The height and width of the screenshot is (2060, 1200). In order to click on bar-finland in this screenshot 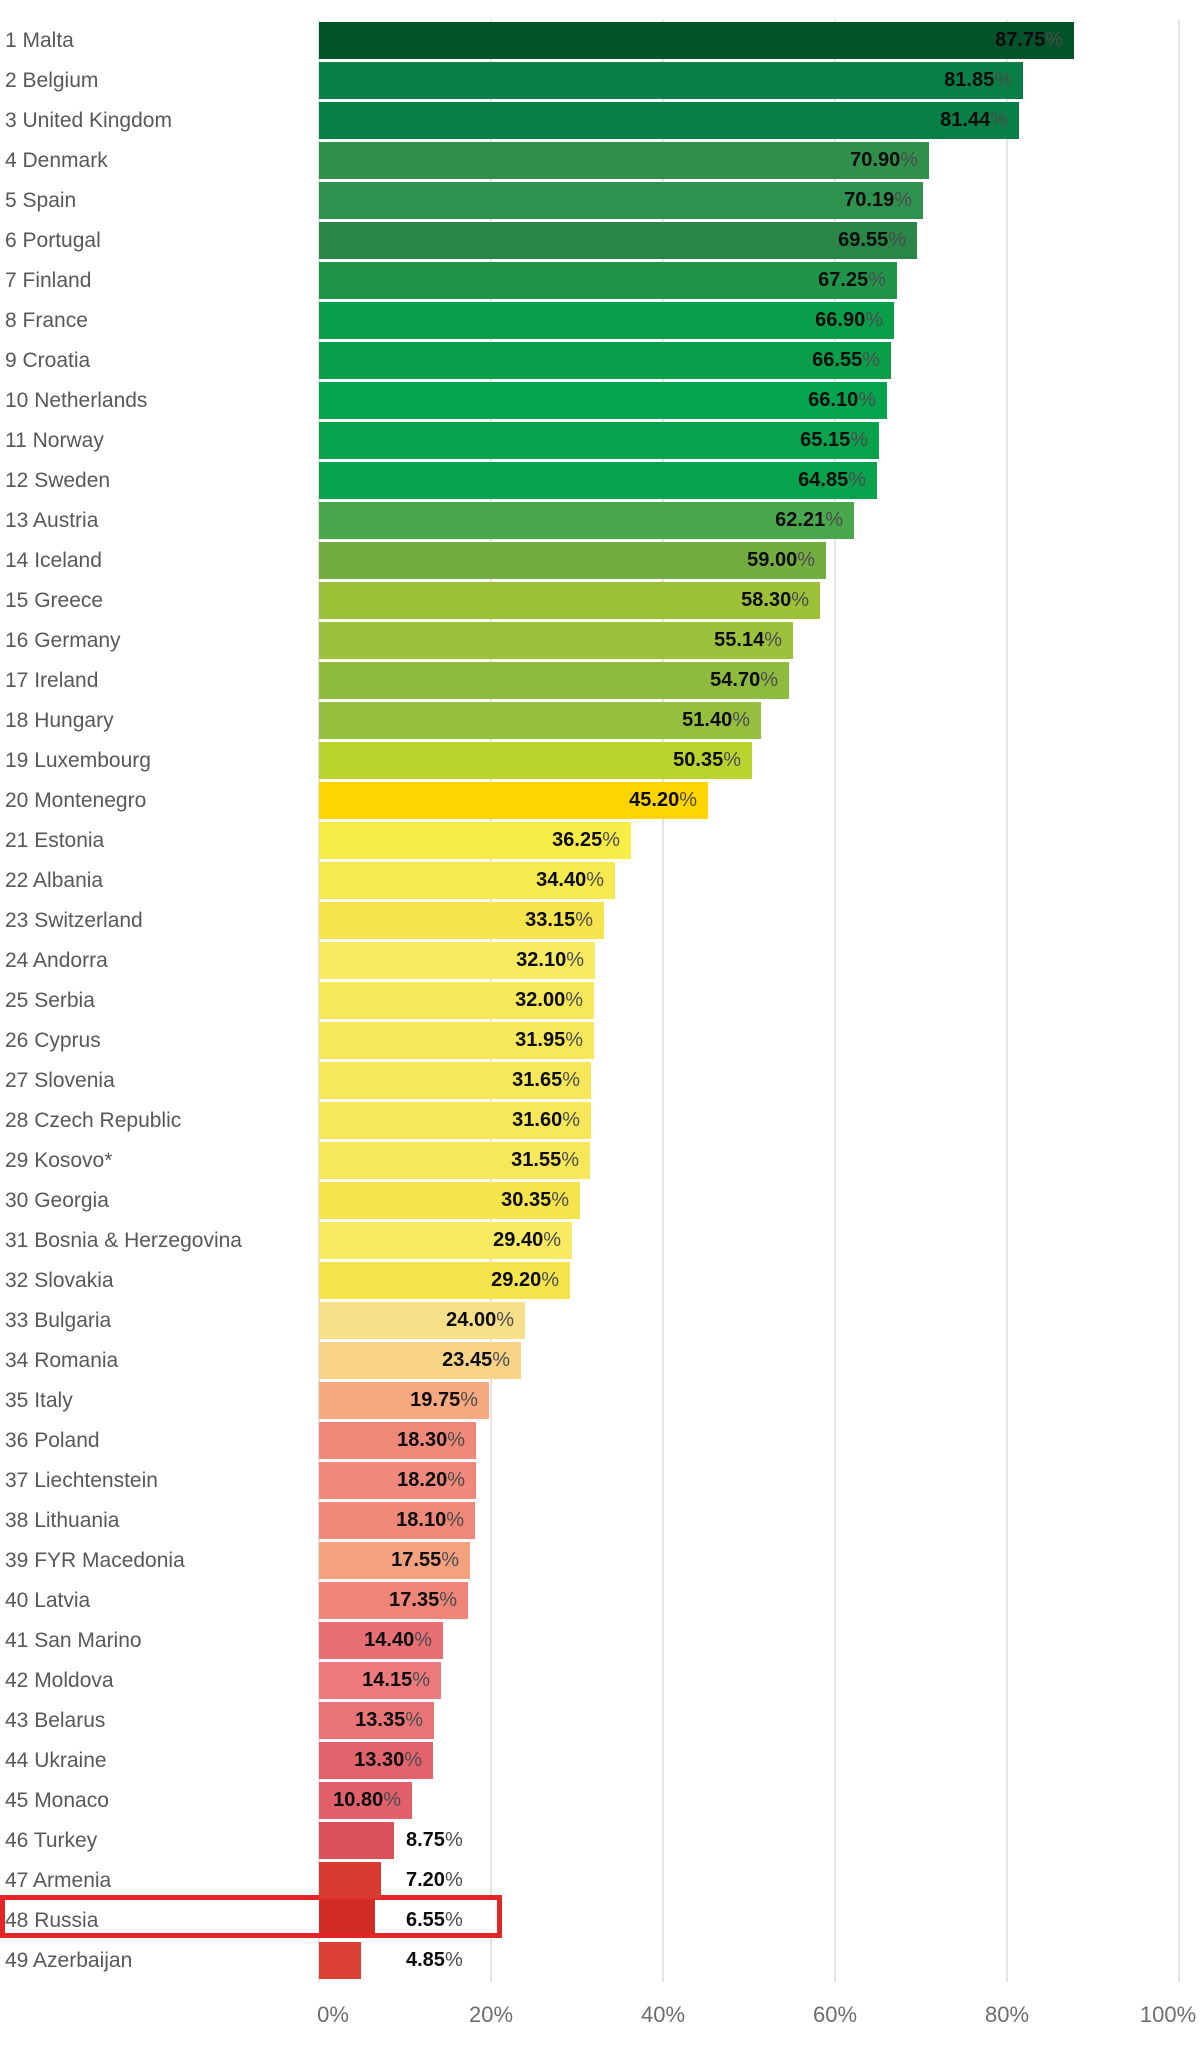, I will do `click(608, 280)`.